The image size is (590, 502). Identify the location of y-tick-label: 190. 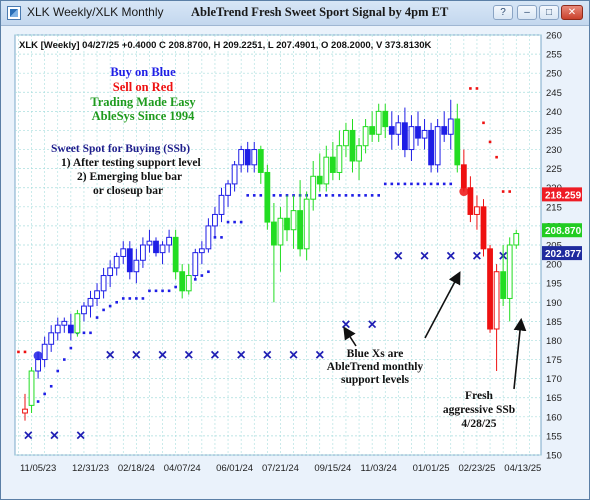
(554, 303).